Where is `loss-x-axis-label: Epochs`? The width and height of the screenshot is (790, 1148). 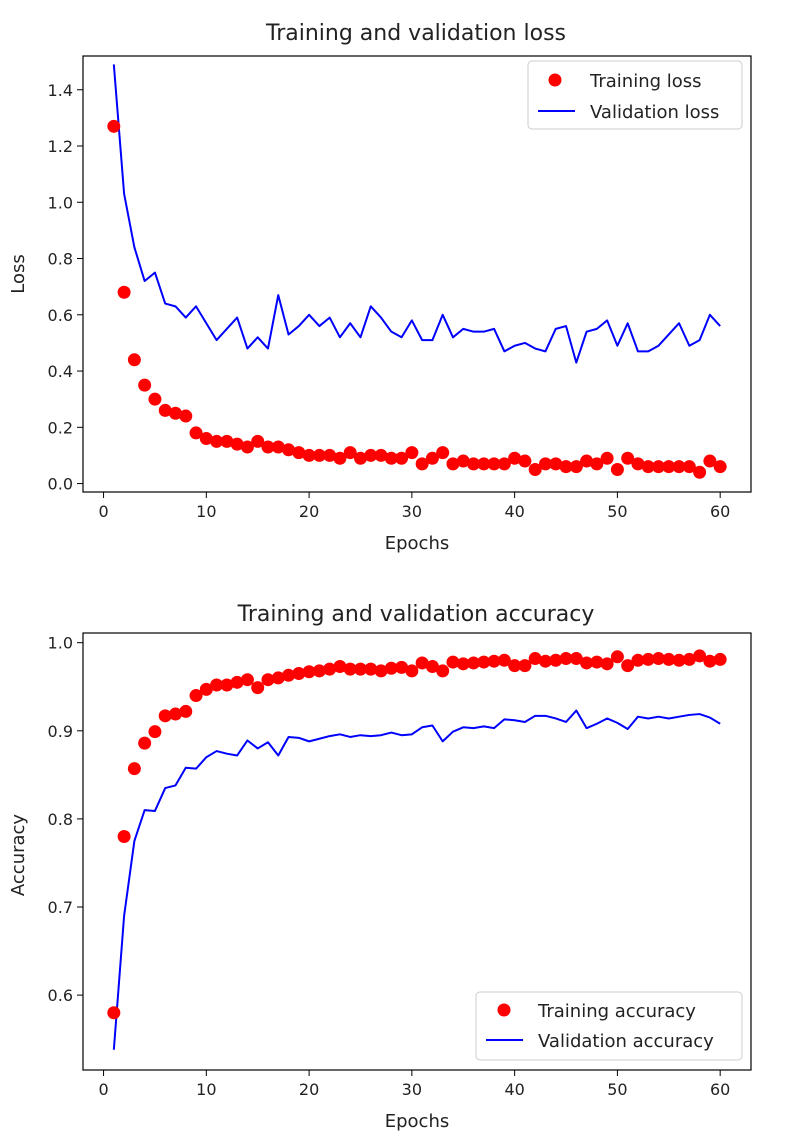
loss-x-axis-label: Epochs is located at coordinates (417, 543).